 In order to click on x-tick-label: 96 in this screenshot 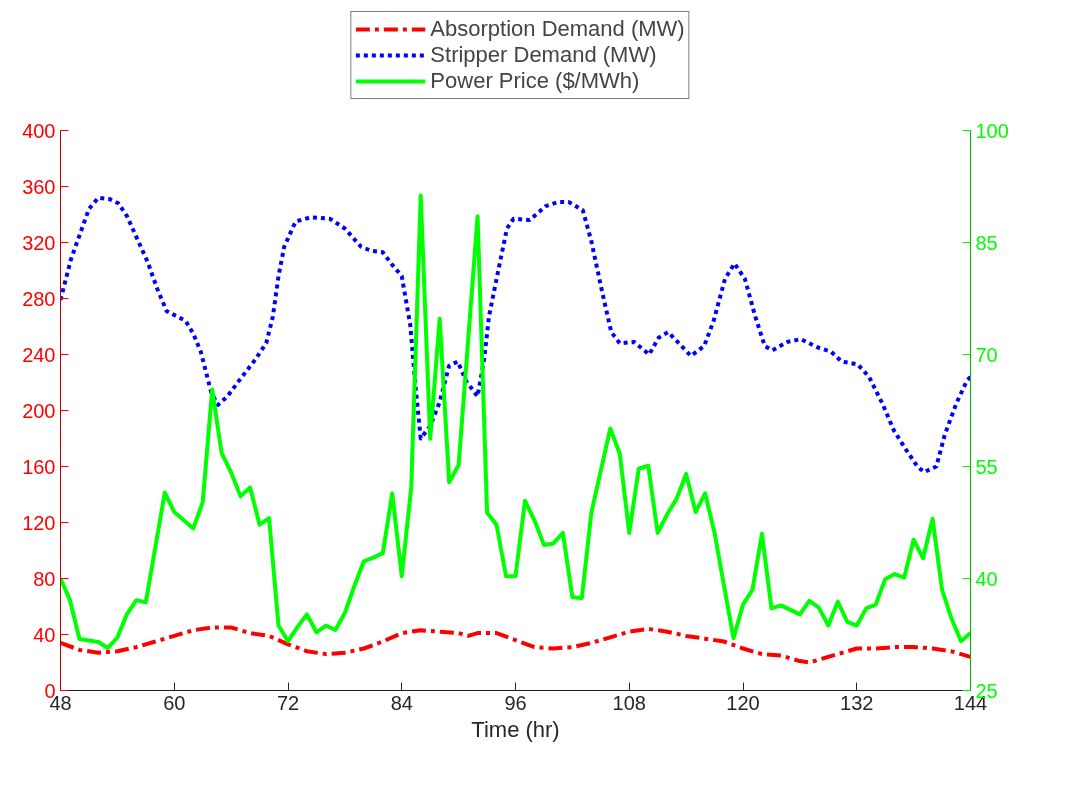, I will do `click(515, 702)`.